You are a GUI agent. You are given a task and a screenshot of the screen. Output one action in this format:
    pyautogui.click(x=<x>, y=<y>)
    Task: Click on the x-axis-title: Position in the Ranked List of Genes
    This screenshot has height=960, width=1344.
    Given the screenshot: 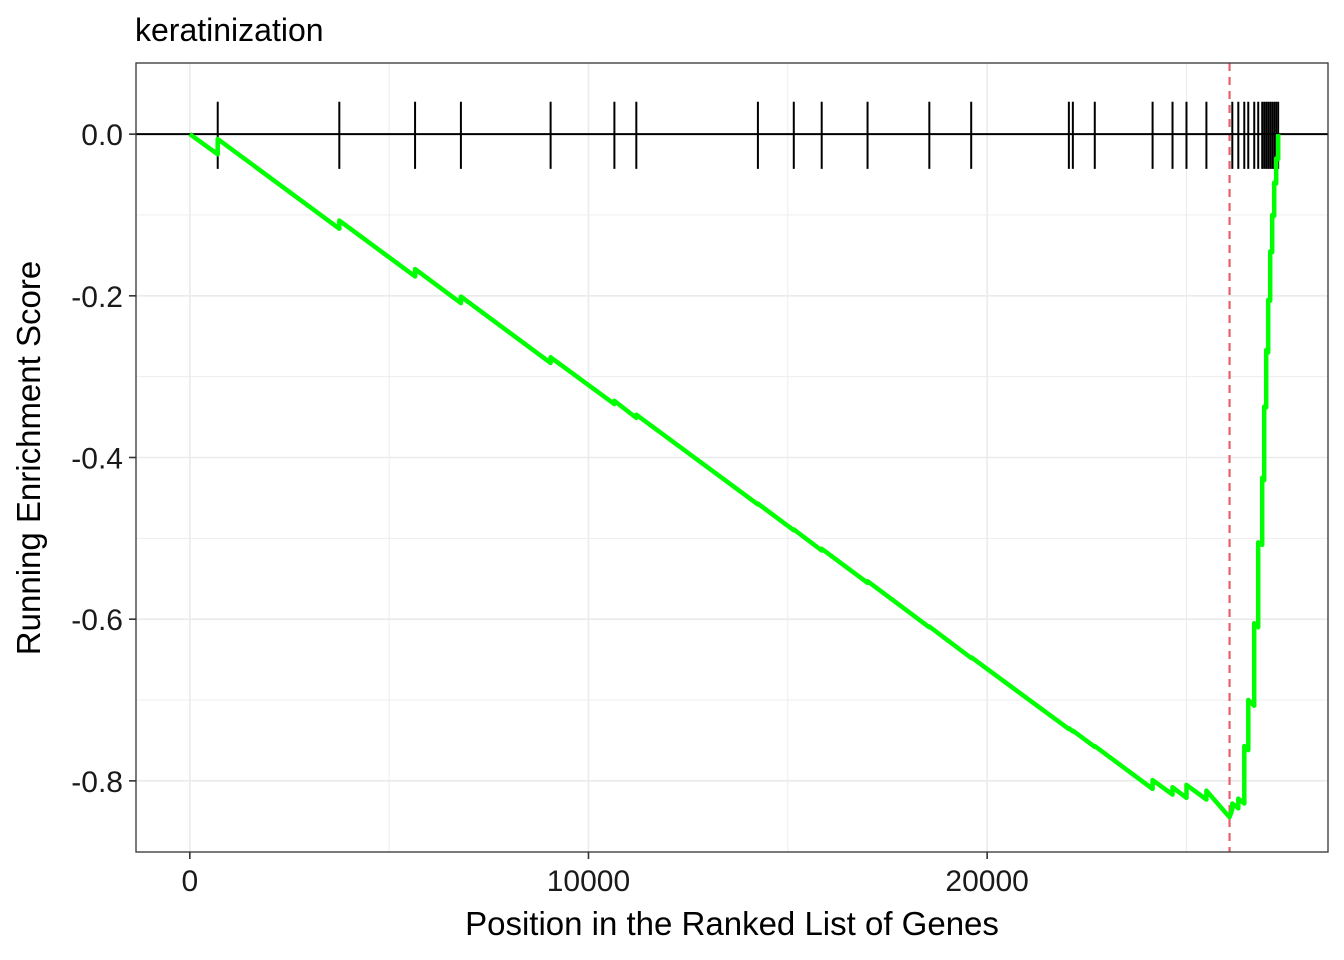 What is the action you would take?
    pyautogui.click(x=732, y=923)
    